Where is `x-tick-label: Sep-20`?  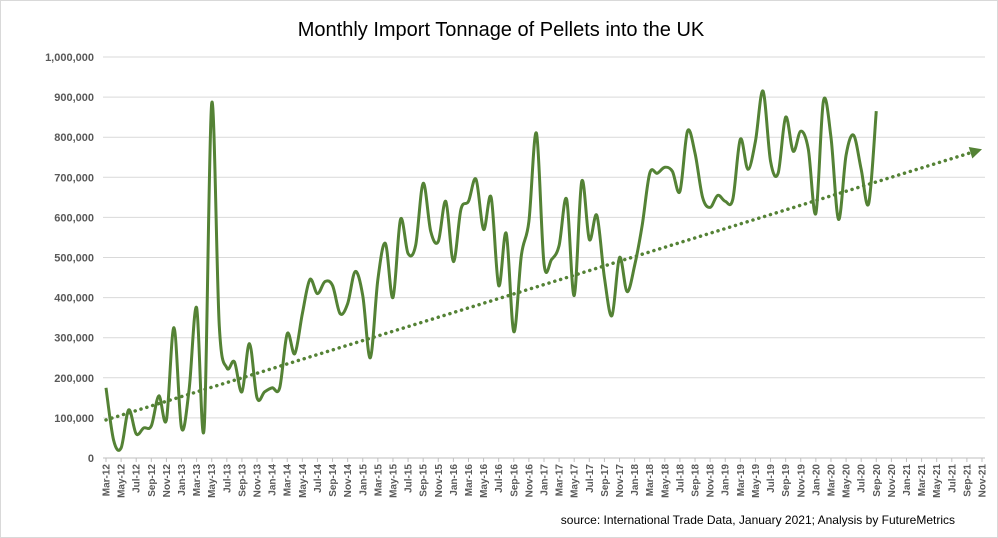 x-tick-label: Sep-20 is located at coordinates (877, 480).